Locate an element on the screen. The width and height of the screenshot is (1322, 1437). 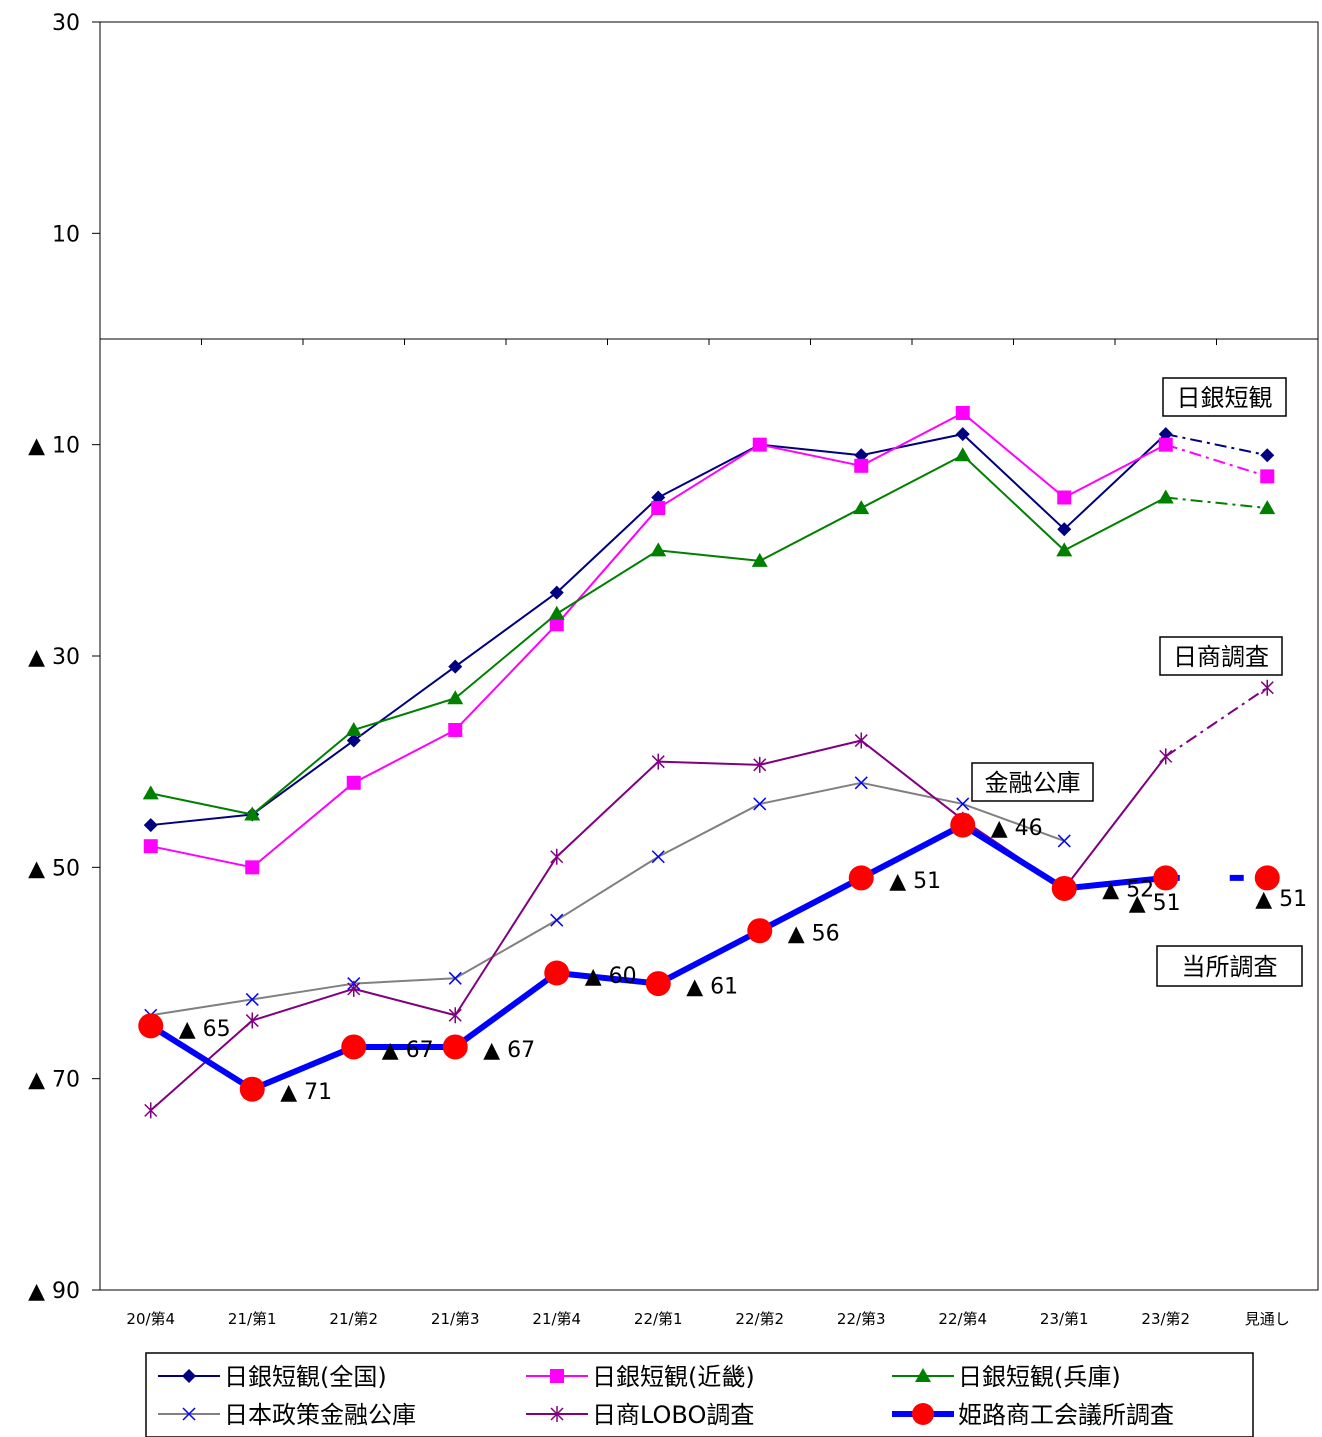
legend-label: 姫路商工会議所調査 is located at coordinates (1066, 1415).